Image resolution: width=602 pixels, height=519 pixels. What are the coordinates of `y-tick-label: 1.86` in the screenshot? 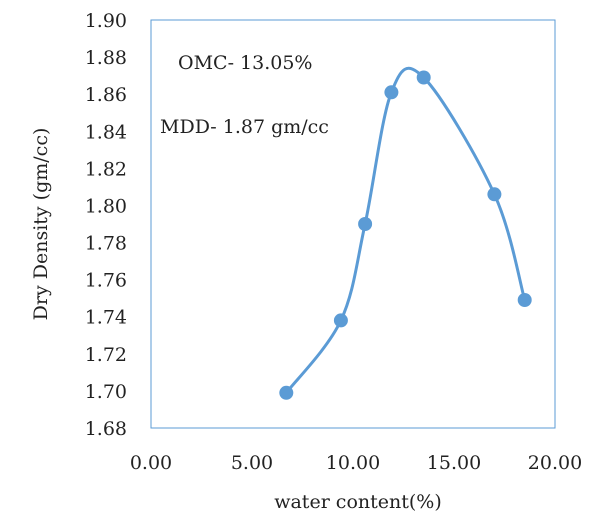 It's located at (106, 95).